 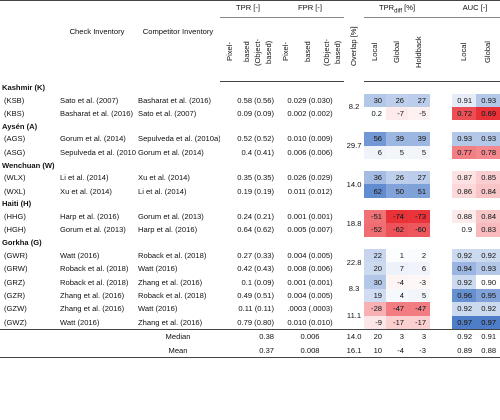 What do you see at coordinates (256, 295) in the screenshot?
I see `tpr-cell: 0.49 (0.51)` at bounding box center [256, 295].